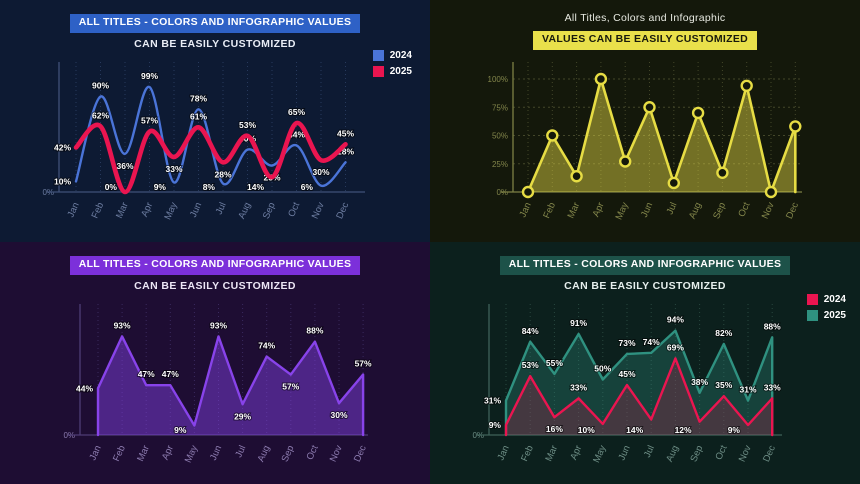  I want to click on data-label: 29%, so click(242, 416).